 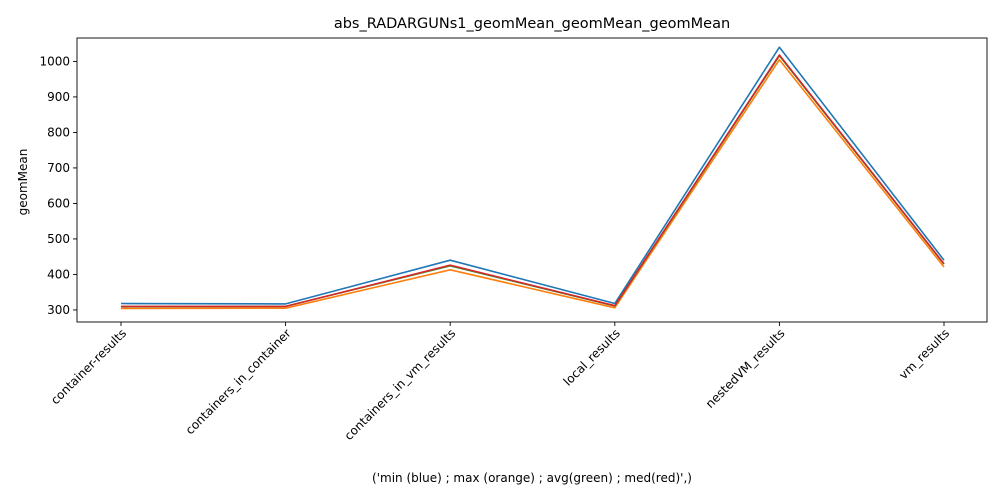 I want to click on y-tick-label: 1000, so click(x=54, y=61).